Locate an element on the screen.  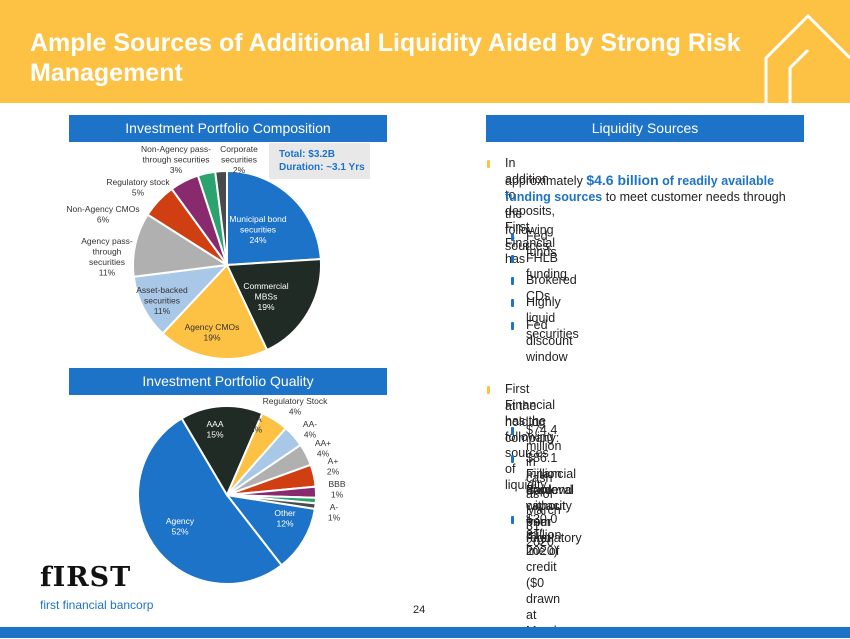
slice-label: AA 5% is located at coordinates (256, 424).